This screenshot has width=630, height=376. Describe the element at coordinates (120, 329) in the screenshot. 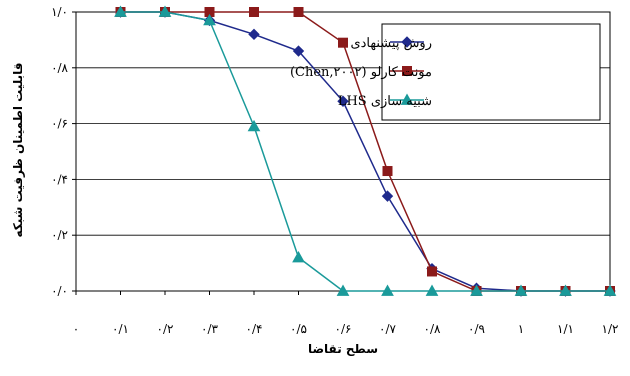

I see `x-tick-label: ۰/۱` at that location.